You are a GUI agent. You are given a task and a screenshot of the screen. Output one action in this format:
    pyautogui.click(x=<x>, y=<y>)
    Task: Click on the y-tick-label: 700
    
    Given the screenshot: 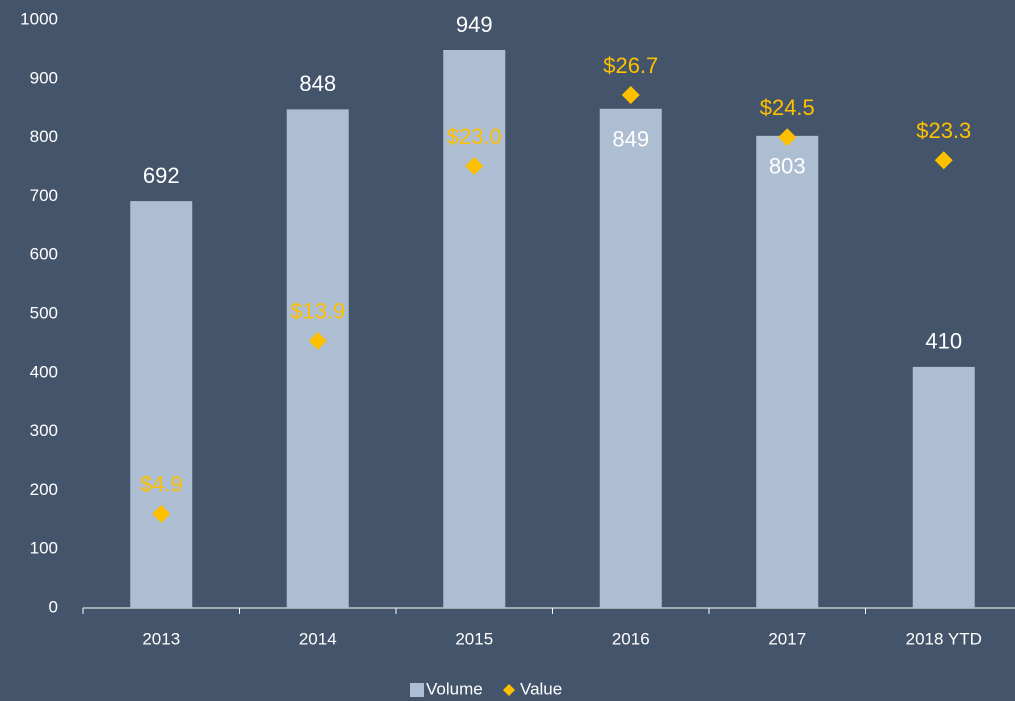 What is the action you would take?
    pyautogui.click(x=44, y=195)
    